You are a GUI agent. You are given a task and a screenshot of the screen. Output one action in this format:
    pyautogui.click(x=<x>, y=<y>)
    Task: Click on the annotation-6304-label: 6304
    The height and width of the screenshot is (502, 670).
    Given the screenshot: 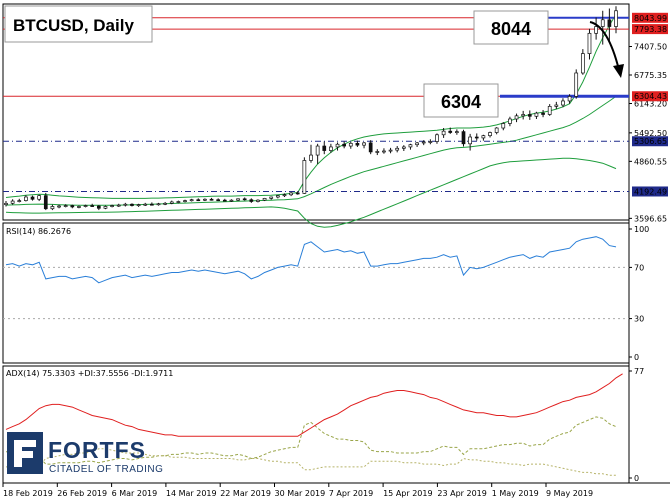 What is the action you would take?
    pyautogui.click(x=461, y=102)
    